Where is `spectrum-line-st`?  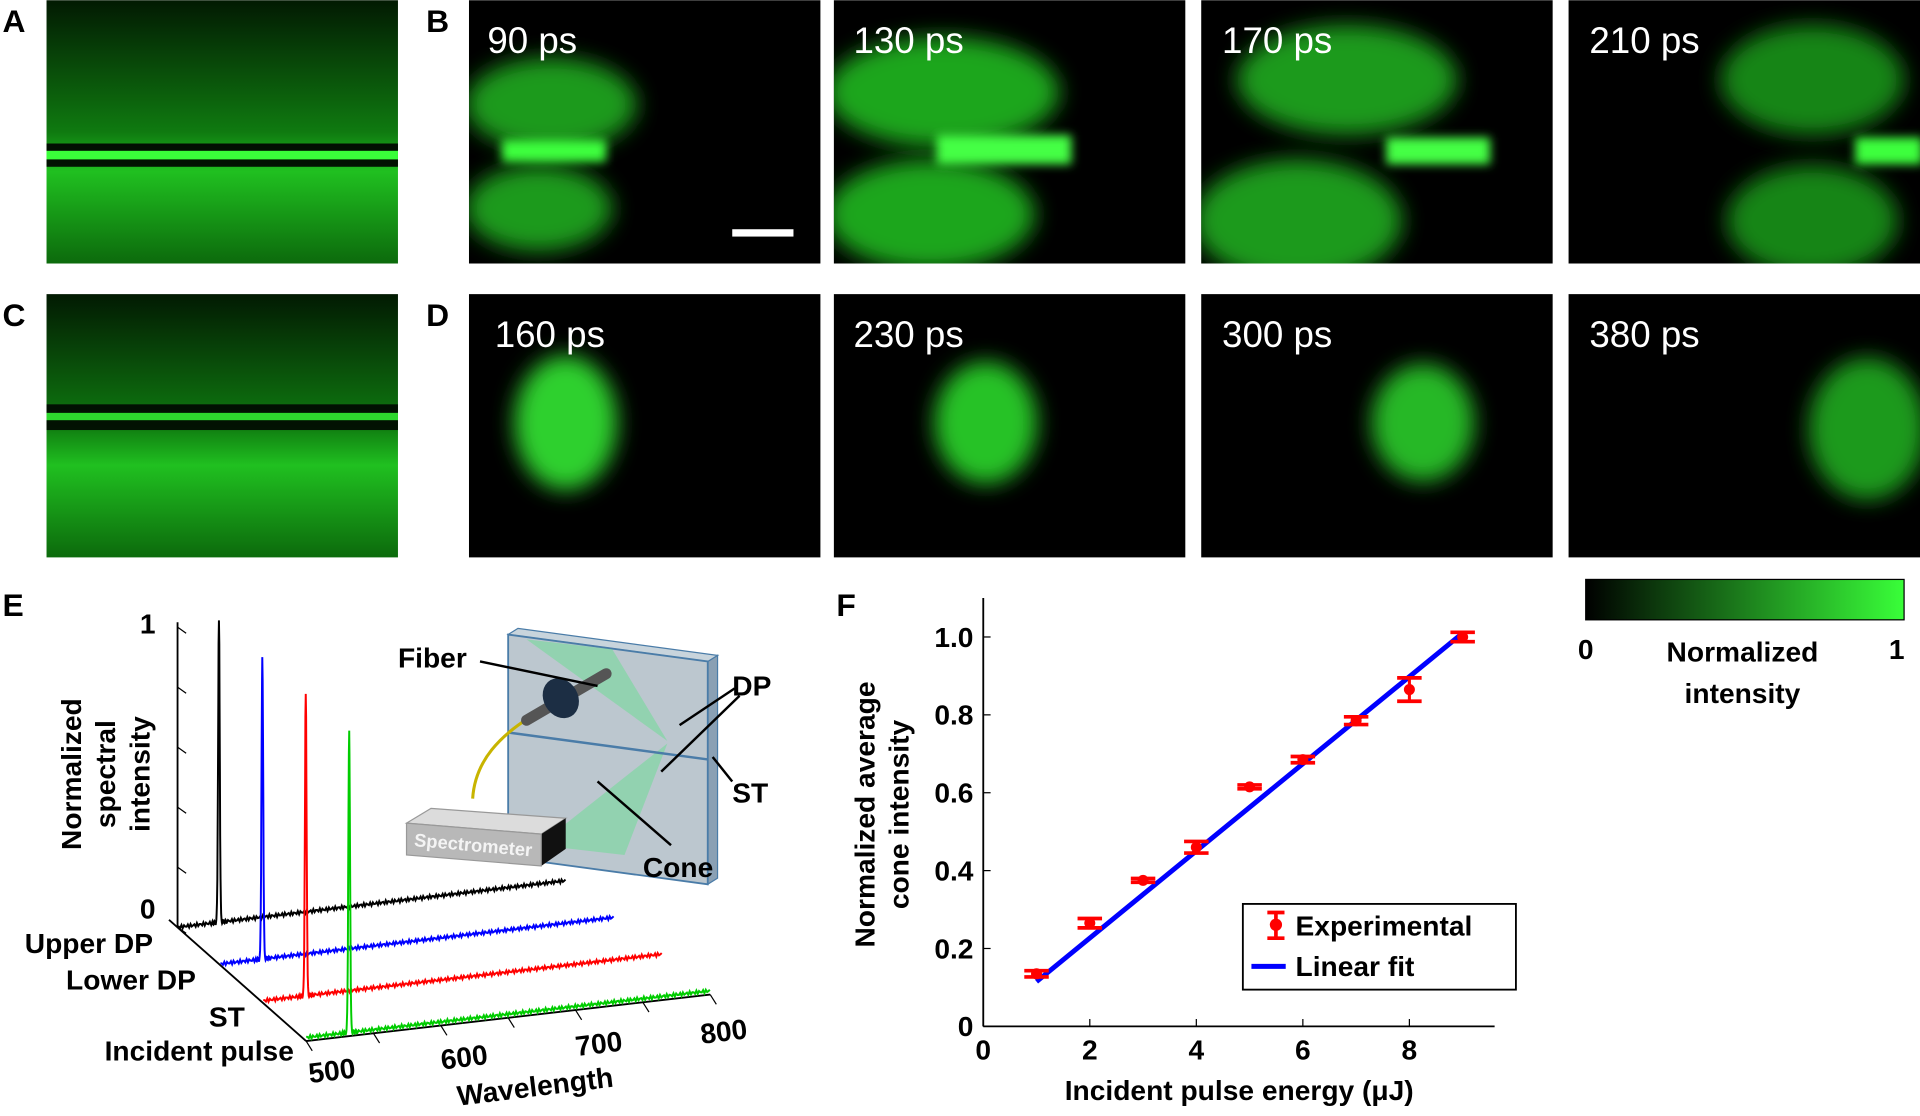
spectrum-line-st is located at coordinates (463, 849).